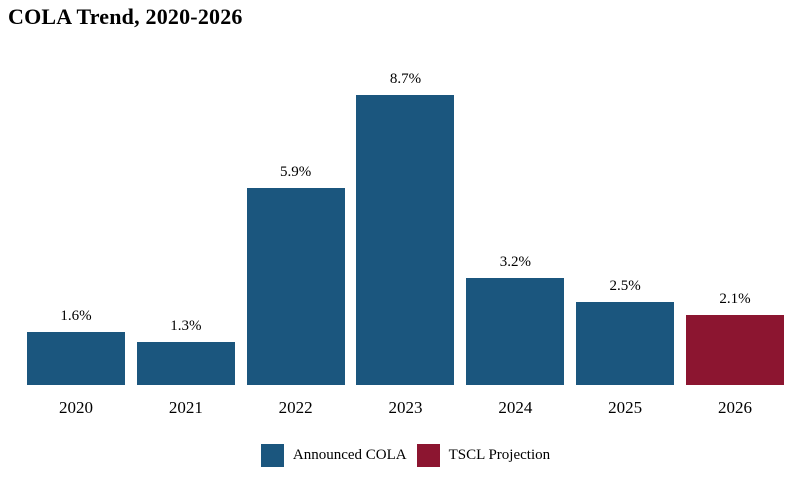 This screenshot has height=482, width=811. I want to click on chart-title: COLA Trend, 2020-2026, so click(125, 16).